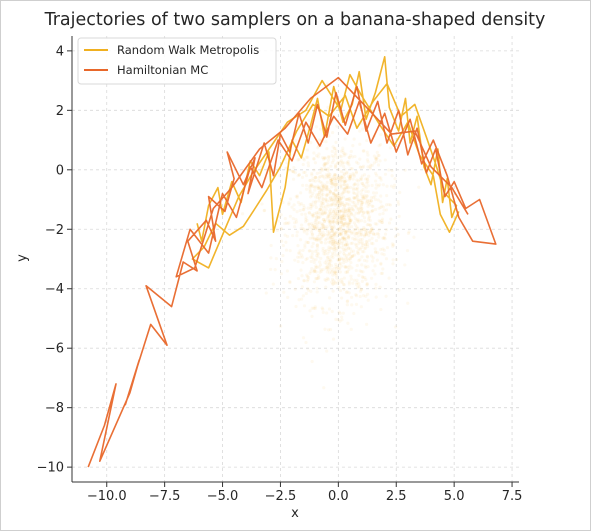 The height and width of the screenshot is (531, 591). What do you see at coordinates (50, 468) in the screenshot?
I see `y-tick-label: −10` at bounding box center [50, 468].